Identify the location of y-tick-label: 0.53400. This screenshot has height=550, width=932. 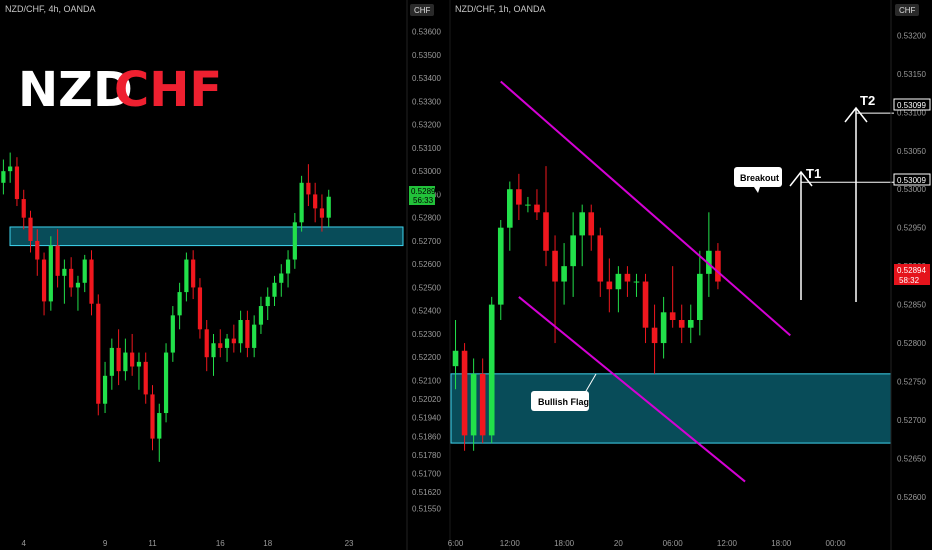
(426, 78).